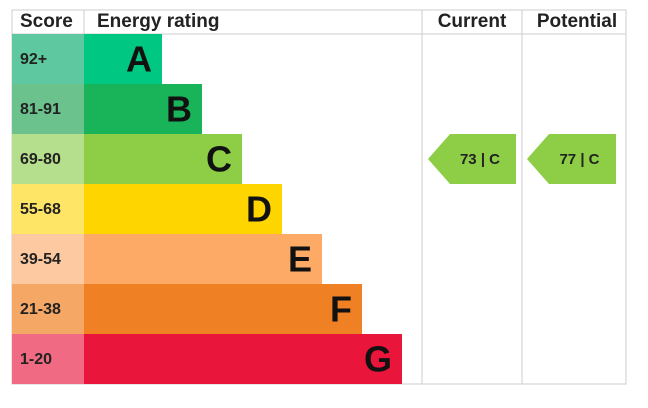 This screenshot has height=408, width=648. What do you see at coordinates (577, 21) in the screenshot?
I see `header-potential: Potential` at bounding box center [577, 21].